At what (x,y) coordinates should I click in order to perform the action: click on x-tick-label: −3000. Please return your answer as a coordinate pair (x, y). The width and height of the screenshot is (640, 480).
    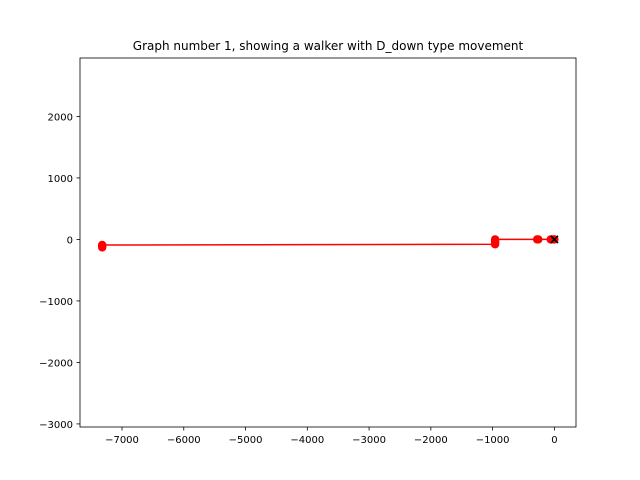
    Looking at the image, I should click on (369, 440).